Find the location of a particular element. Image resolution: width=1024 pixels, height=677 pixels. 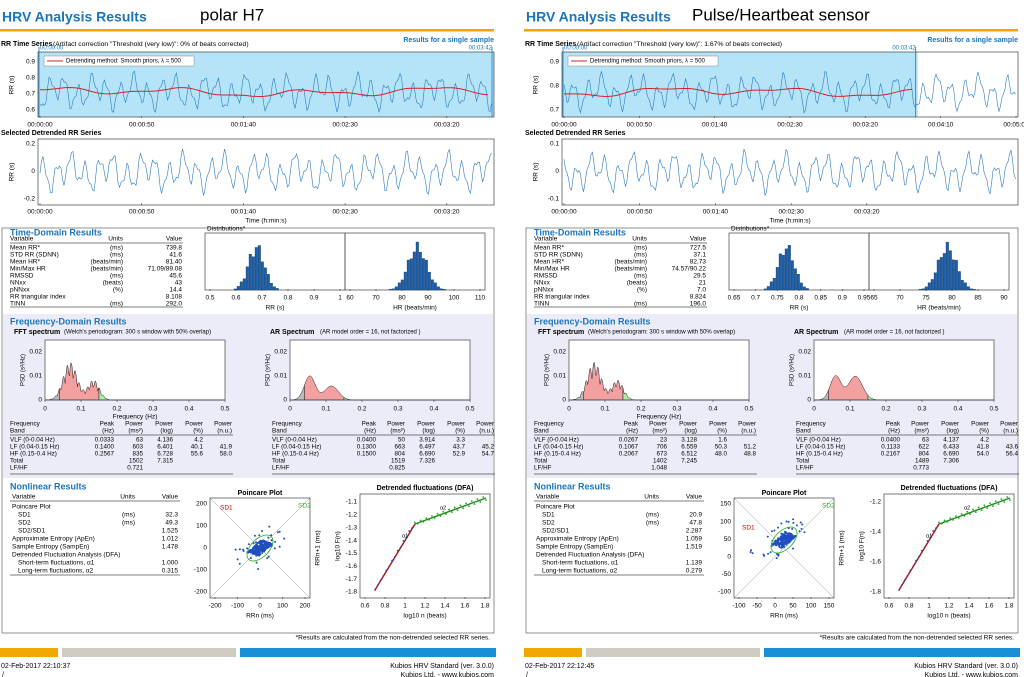

x-tick-label: 75 is located at coordinates (926, 298).